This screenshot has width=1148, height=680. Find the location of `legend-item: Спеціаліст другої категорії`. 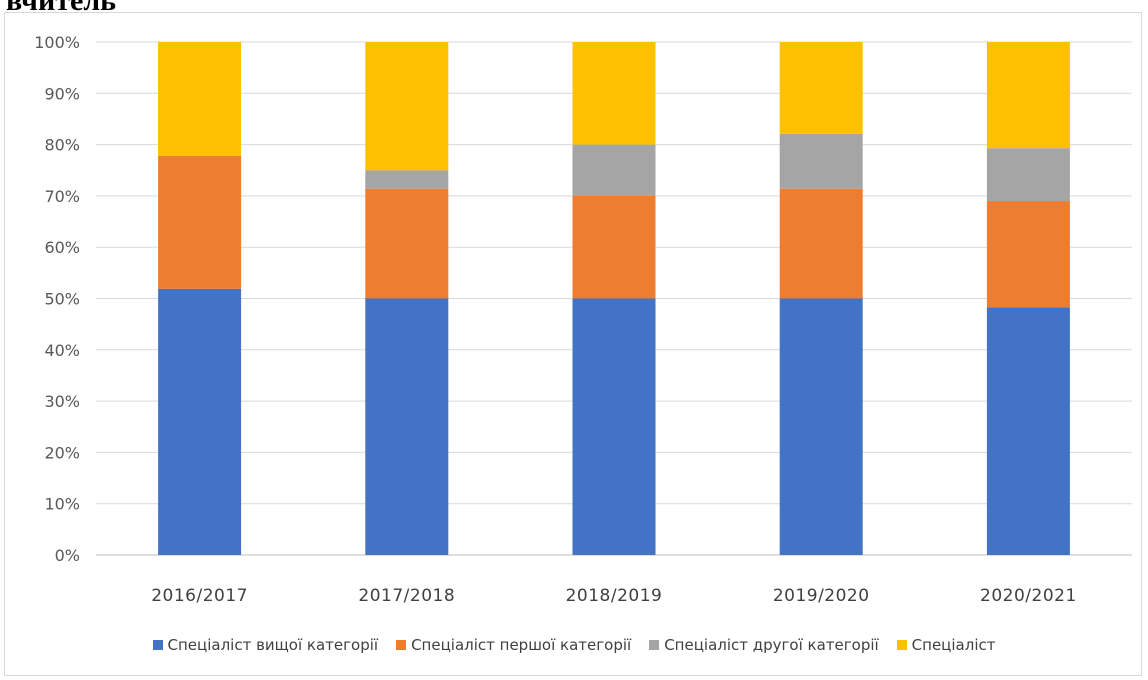

legend-item: Спеціаліст другої категорії is located at coordinates (764, 645).